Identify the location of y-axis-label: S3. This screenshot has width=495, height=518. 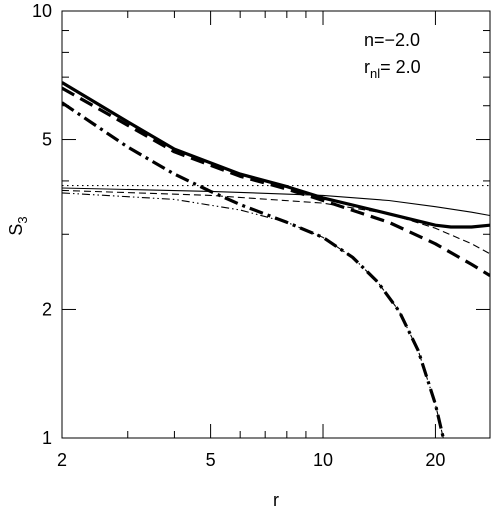
(18, 225).